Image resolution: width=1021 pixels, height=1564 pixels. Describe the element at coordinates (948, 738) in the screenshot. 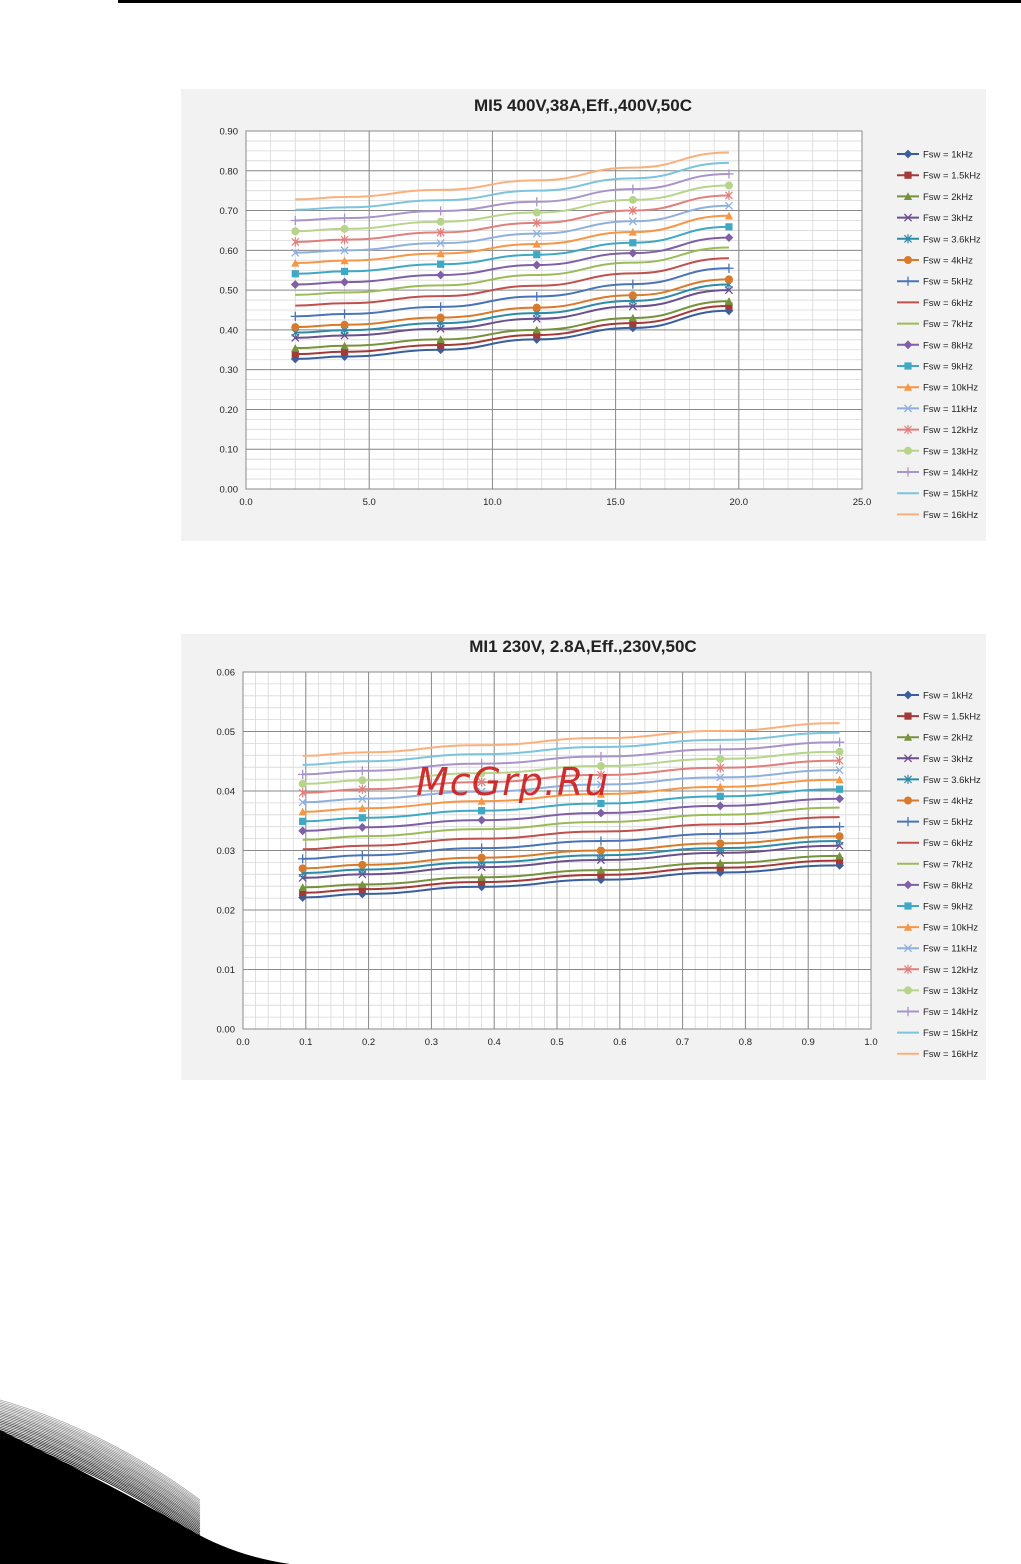

I see `legend-label: Fsw = 2kHz` at that location.